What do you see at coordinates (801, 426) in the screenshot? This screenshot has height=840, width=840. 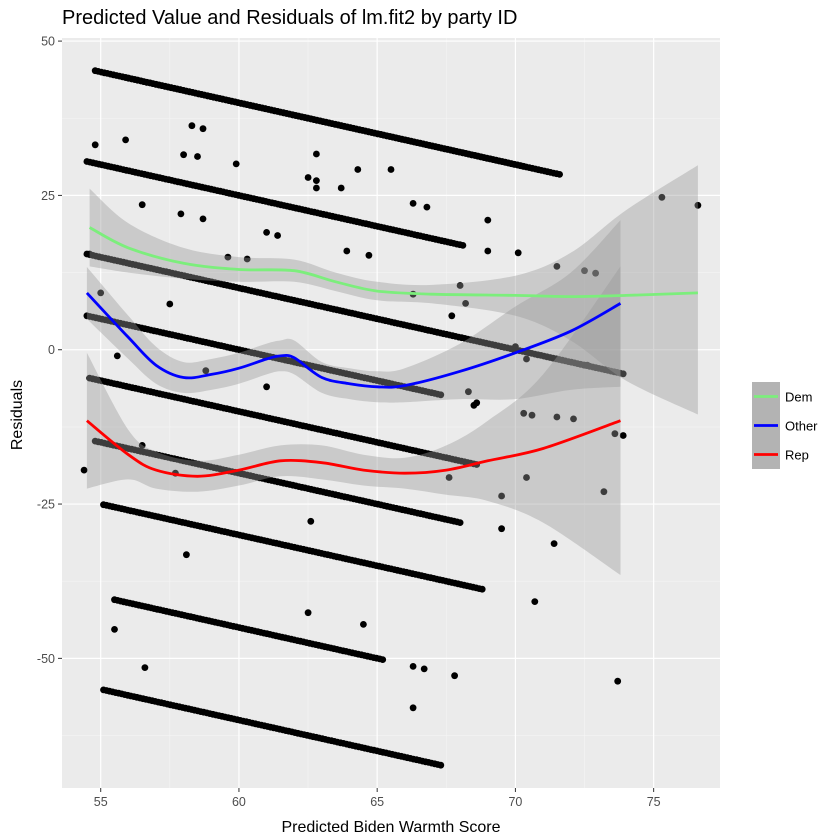 I see `legend-label-other: Other` at bounding box center [801, 426].